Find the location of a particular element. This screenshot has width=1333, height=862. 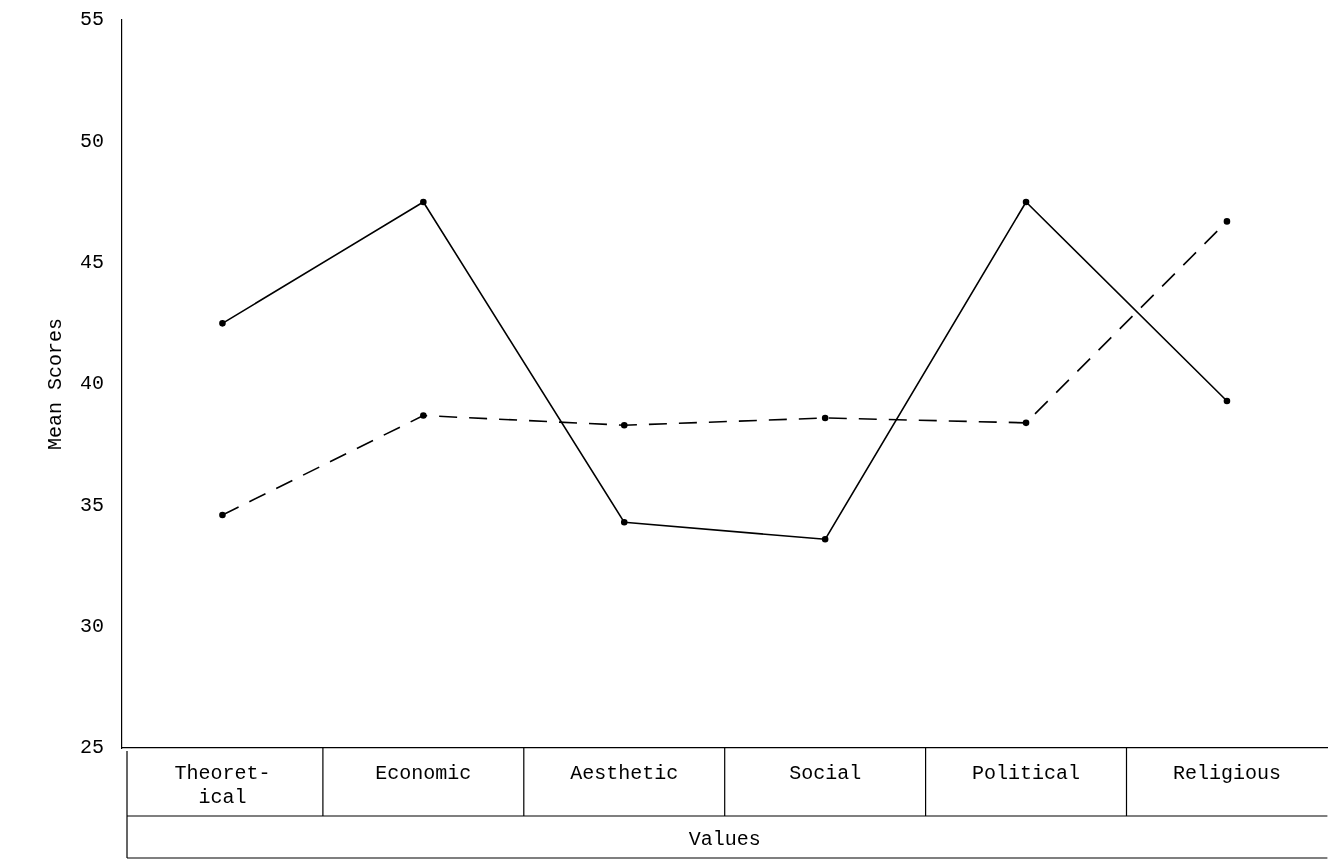

x-tick-label: Religious is located at coordinates (1226, 774).